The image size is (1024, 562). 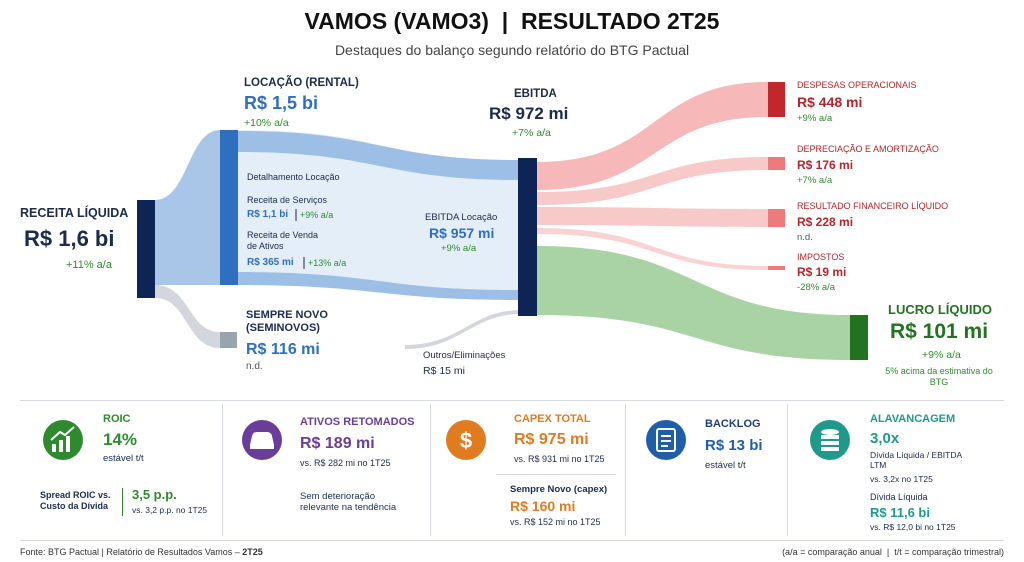 What do you see at coordinates (559, 489) in the screenshot?
I see `card-label: Sempre Novo (capex)` at bounding box center [559, 489].